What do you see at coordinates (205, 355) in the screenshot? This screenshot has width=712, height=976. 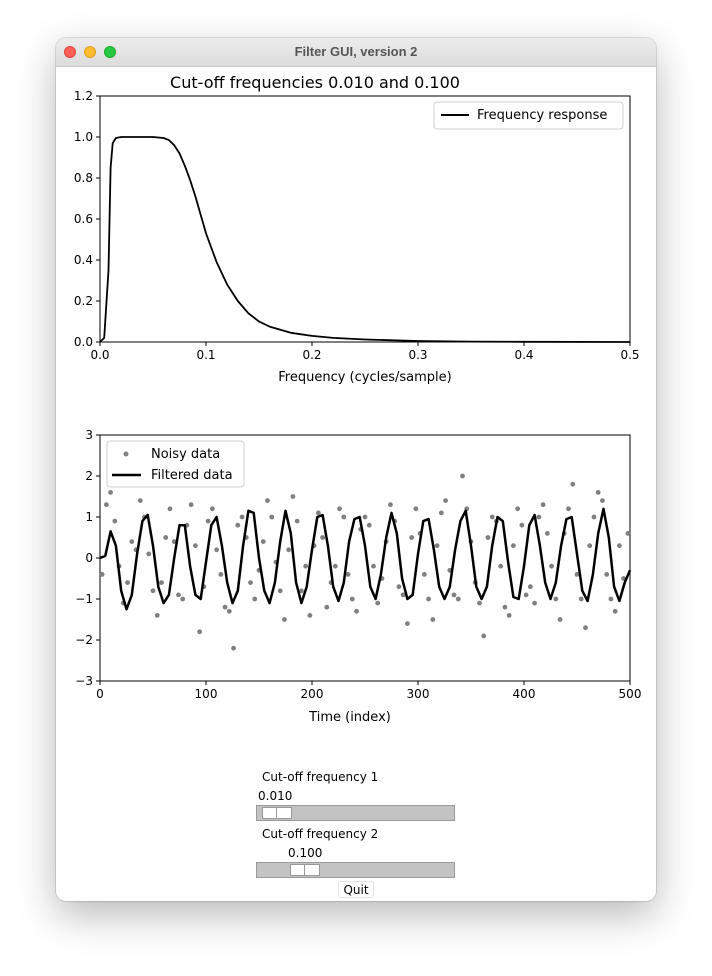 I see `frequency-xtick-label: 0.1` at bounding box center [205, 355].